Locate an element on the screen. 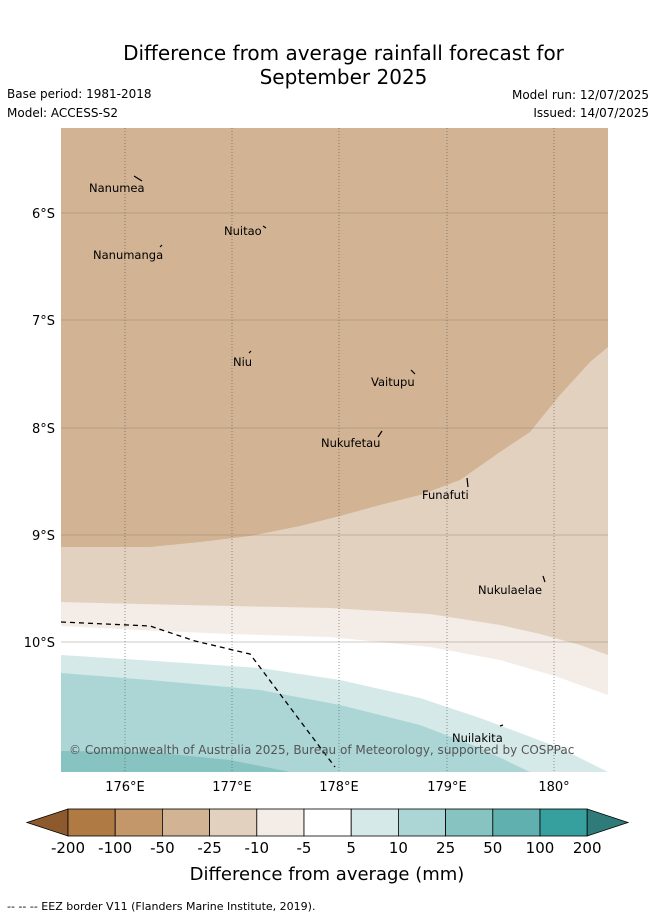 The width and height of the screenshot is (655, 919). lon-tick-label: 178°E is located at coordinates (339, 787).